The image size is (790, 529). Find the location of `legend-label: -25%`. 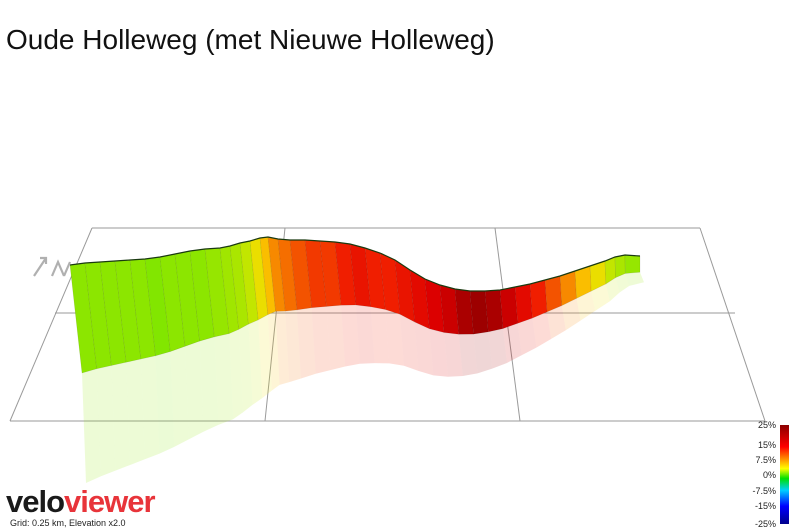

legend-label: -25% is located at coordinates (765, 524).